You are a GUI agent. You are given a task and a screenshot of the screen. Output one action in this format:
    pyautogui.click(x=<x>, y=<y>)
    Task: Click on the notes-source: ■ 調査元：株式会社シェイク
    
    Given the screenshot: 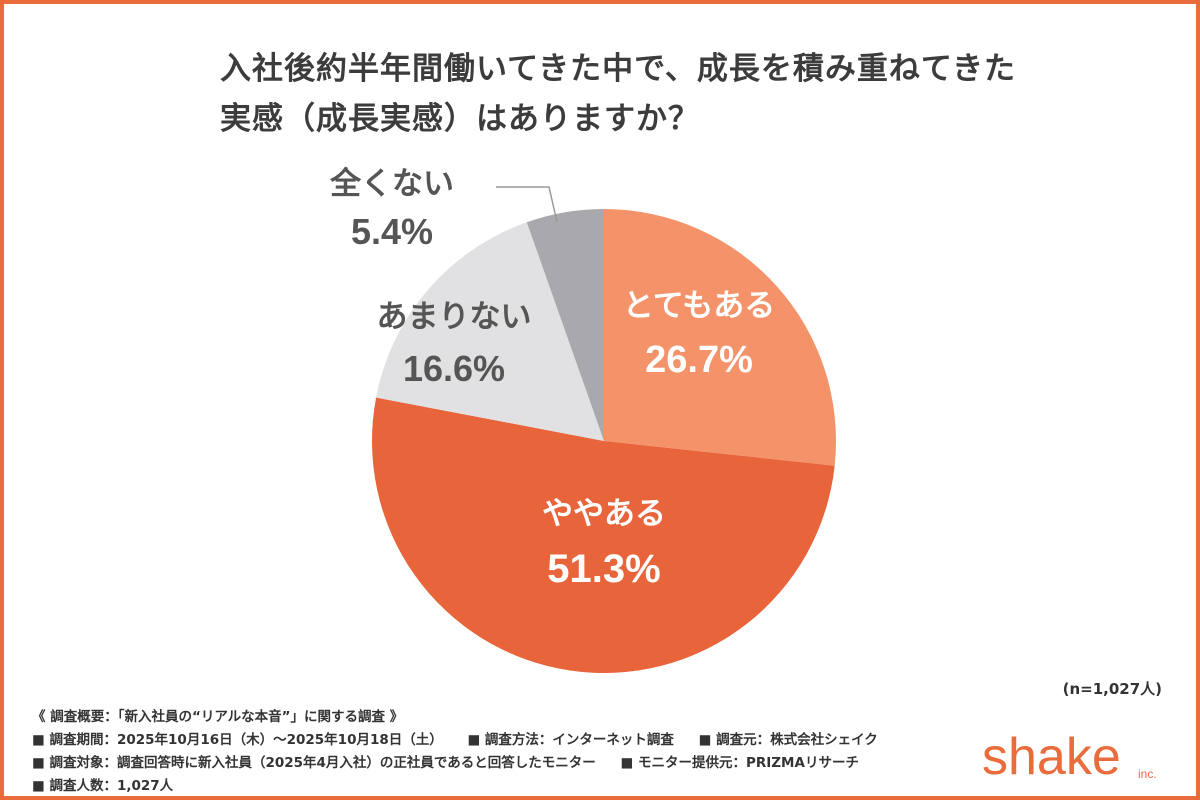 What is the action you would take?
    pyautogui.click(x=788, y=740)
    